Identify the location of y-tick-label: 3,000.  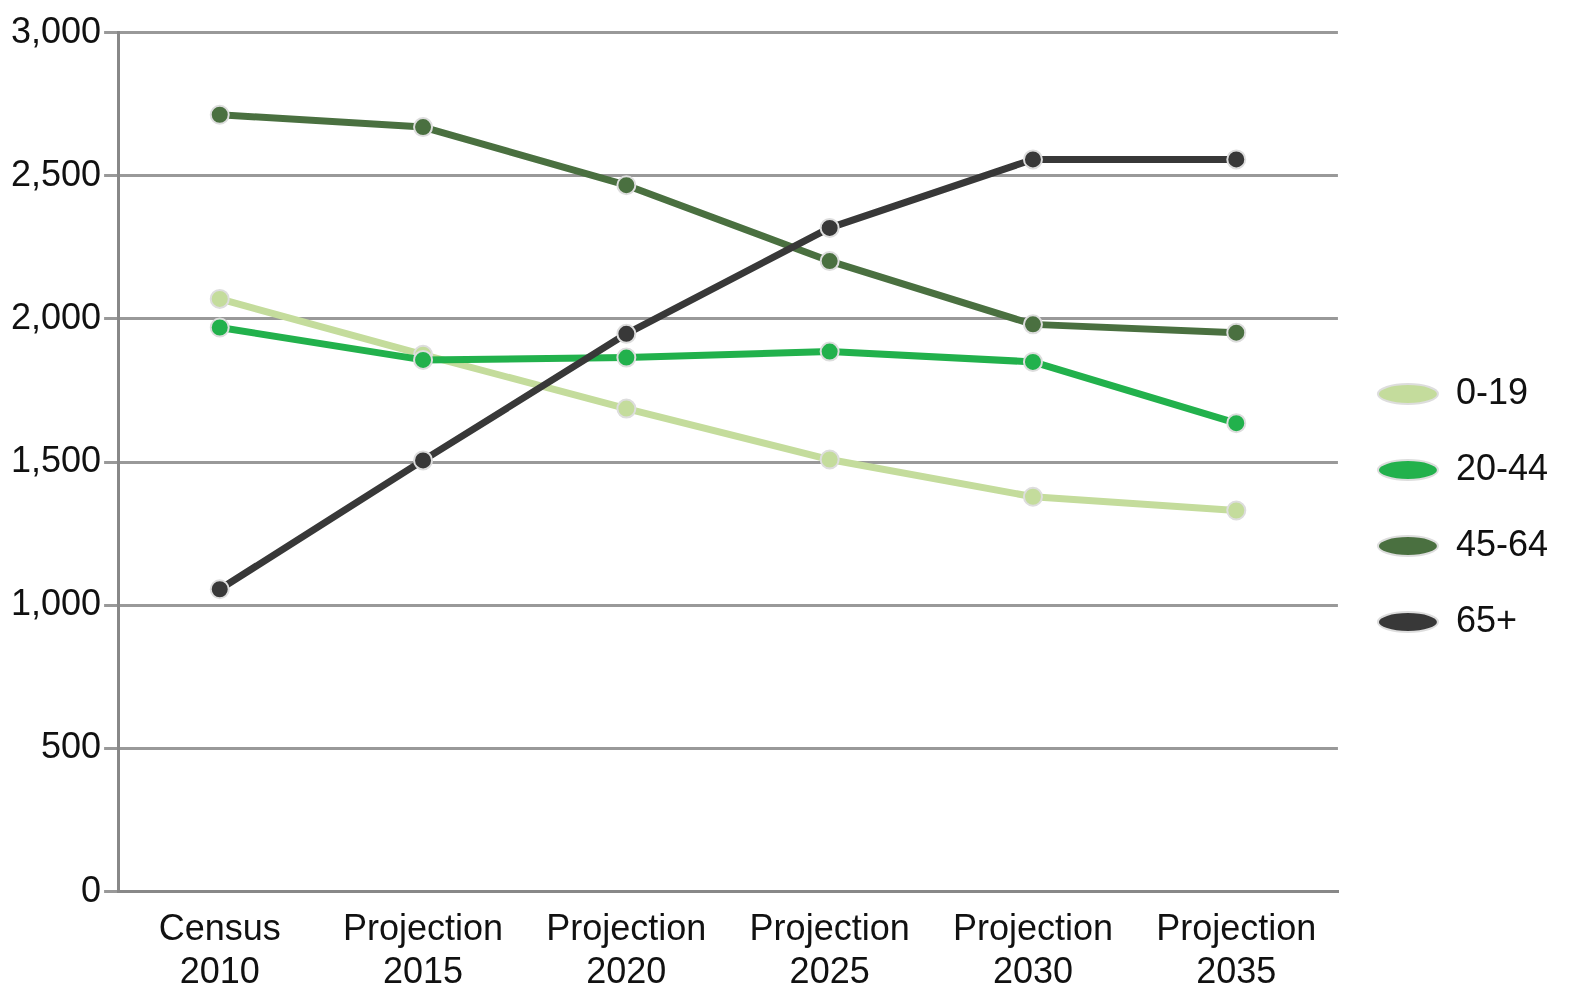
(56, 30).